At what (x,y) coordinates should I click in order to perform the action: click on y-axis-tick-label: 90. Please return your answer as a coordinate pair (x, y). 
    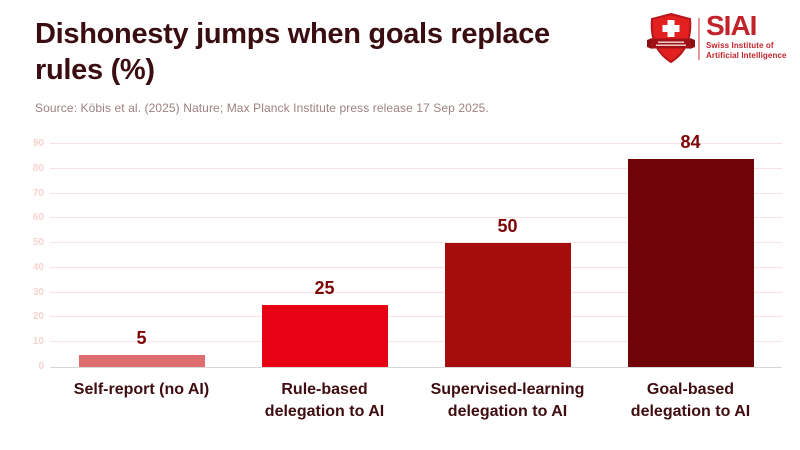
    Looking at the image, I should click on (38, 143).